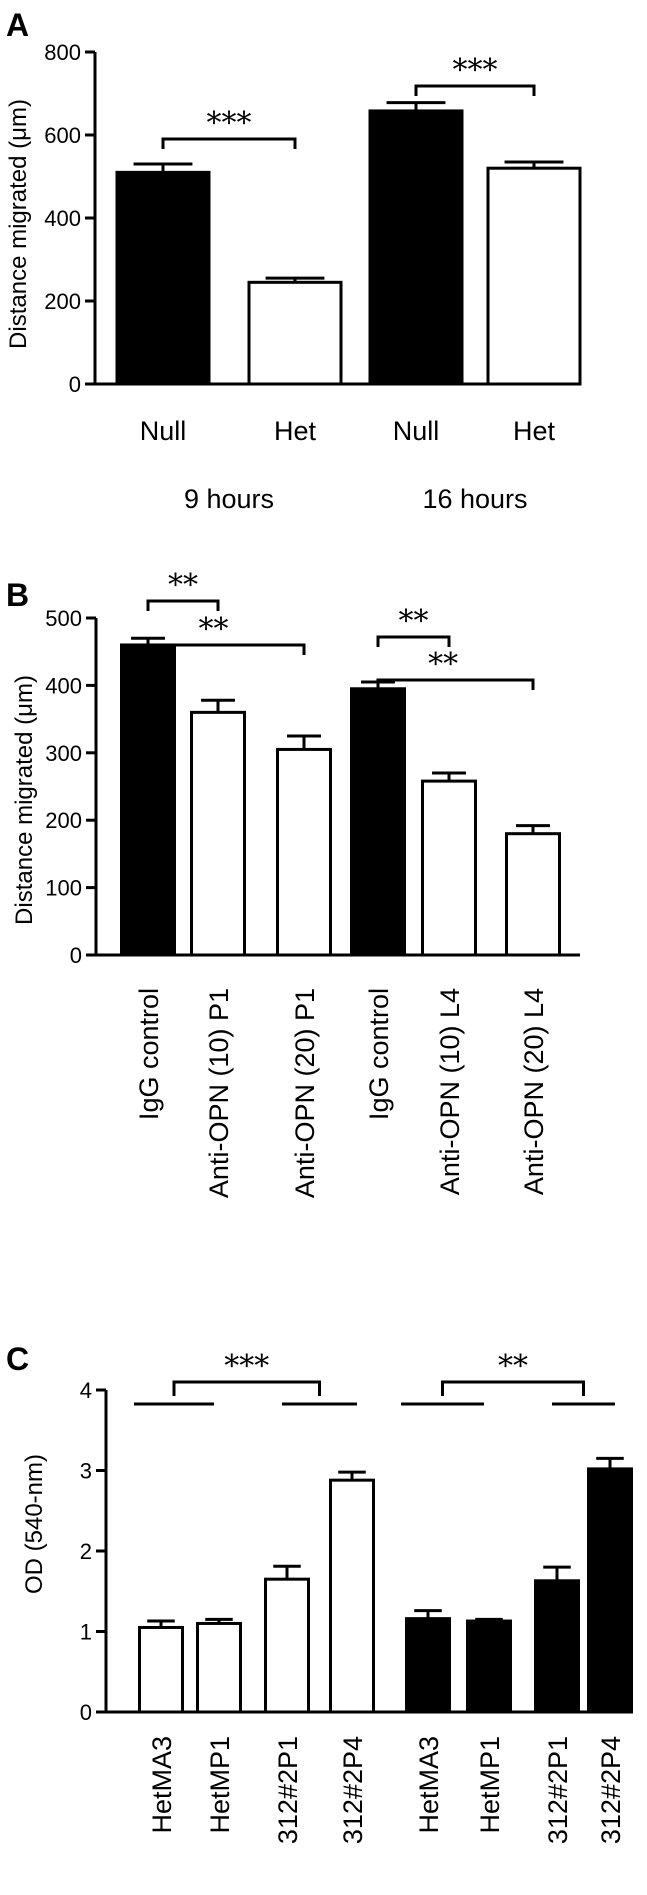  I want to click on panel-c-category-label-7: 312#2P4, so click(611, 1790).